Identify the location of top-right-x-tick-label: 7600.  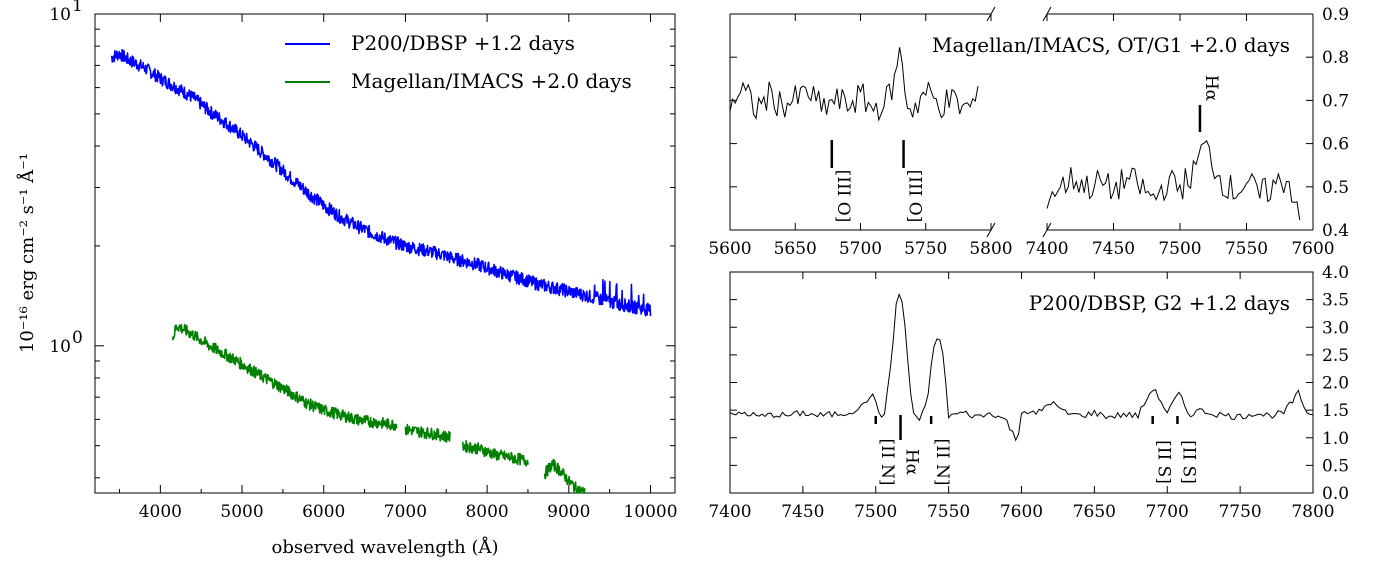
(1312, 249).